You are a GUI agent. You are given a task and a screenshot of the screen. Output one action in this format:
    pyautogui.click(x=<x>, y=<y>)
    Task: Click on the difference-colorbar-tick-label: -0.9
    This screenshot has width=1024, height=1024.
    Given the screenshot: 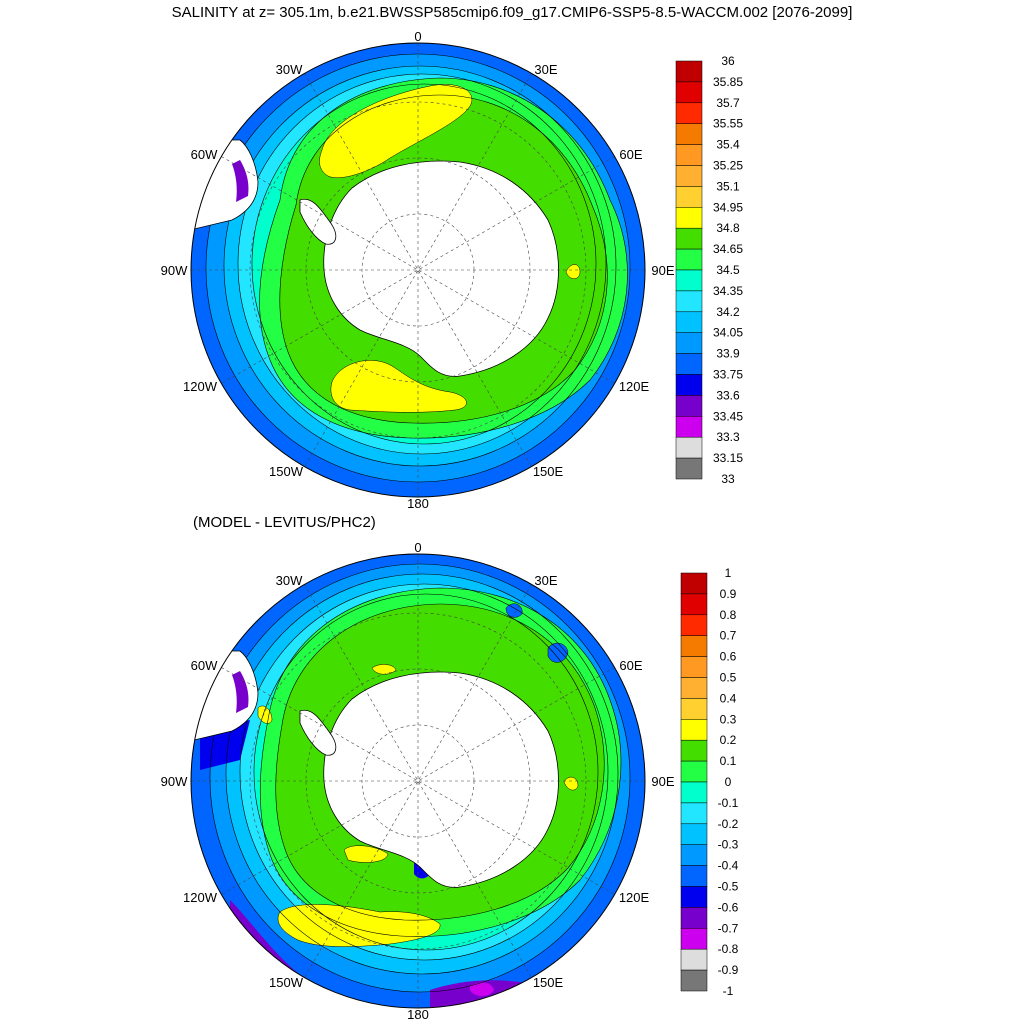 What is the action you would take?
    pyautogui.click(x=728, y=970)
    